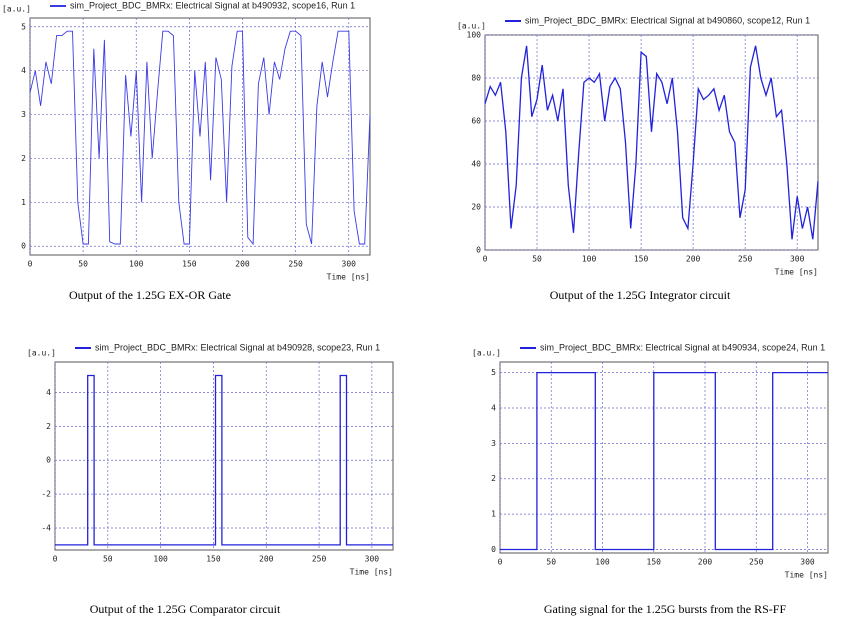  I want to click on y-tick-label: 80, so click(476, 78).